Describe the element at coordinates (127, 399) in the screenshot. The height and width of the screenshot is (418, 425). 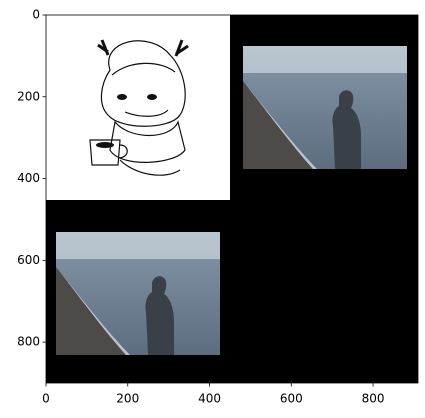
I see `x-tick-label: 200` at that location.